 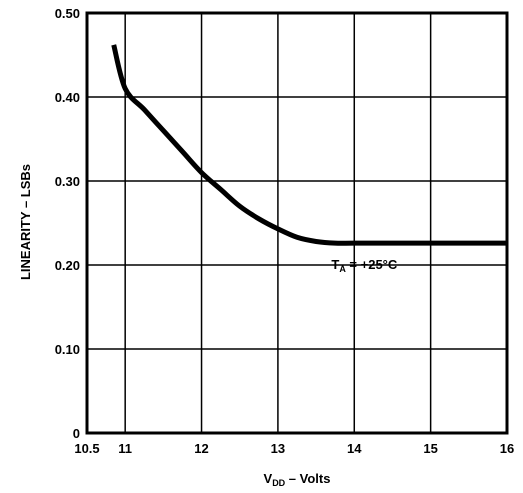 What do you see at coordinates (67, 181) in the screenshot?
I see `y-tick-label: 0.30` at bounding box center [67, 181].